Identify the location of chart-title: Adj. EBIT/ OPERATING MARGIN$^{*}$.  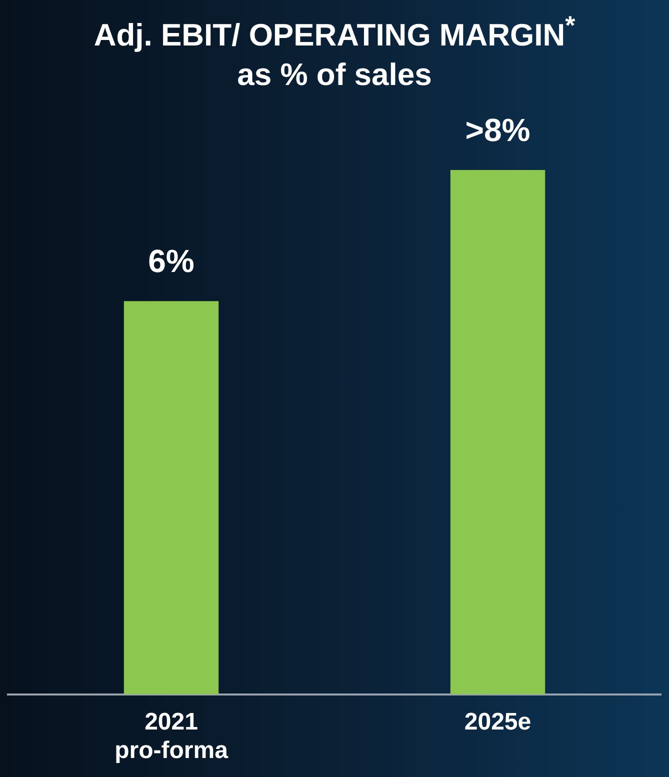
(334, 32).